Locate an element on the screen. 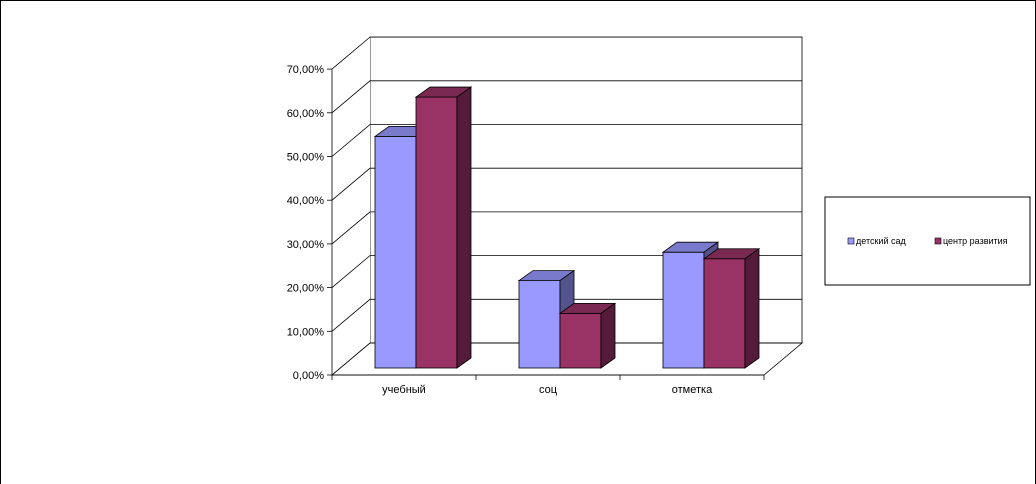 This screenshot has height=484, width=1036. y-tick-label: 70,00% is located at coordinates (306, 70).